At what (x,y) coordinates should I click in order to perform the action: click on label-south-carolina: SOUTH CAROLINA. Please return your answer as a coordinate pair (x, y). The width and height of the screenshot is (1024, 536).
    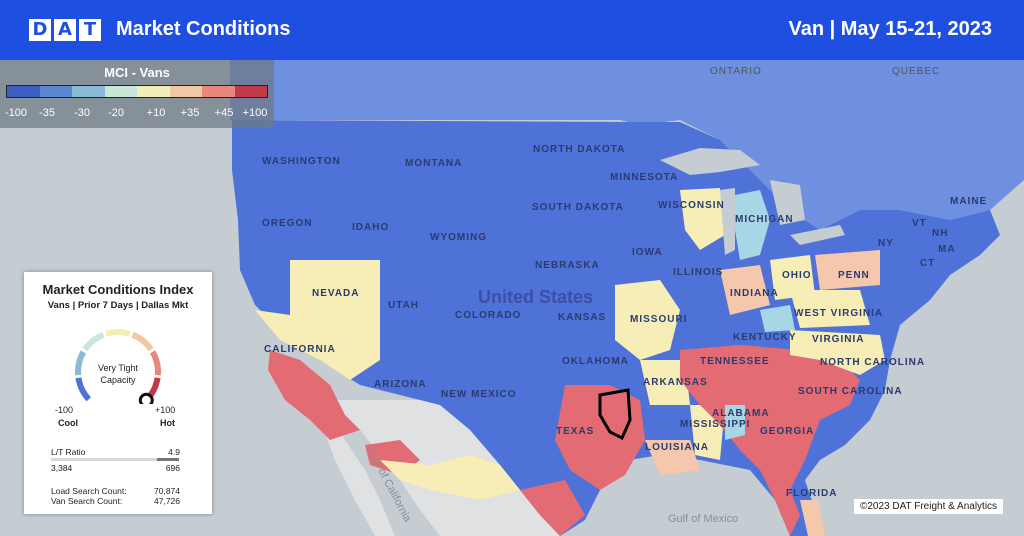
    Looking at the image, I should click on (850, 391).